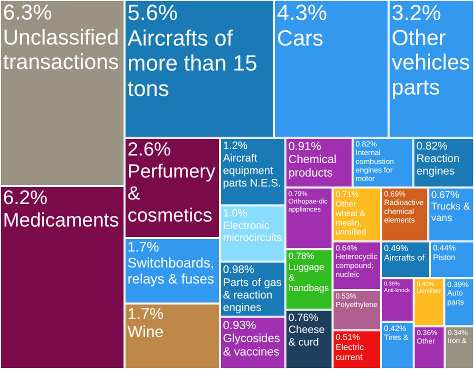 The width and height of the screenshot is (474, 369). Describe the element at coordinates (417, 12) in the screenshot. I see `data-label: 3.2%` at that location.